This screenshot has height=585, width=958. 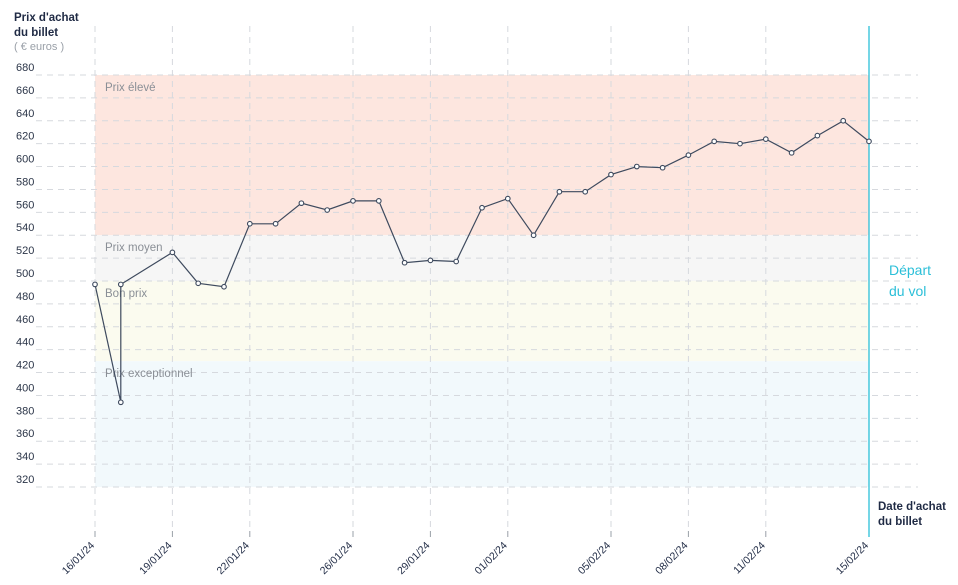 I want to click on x-tick-label: 26/01/24, so click(x=336, y=558).